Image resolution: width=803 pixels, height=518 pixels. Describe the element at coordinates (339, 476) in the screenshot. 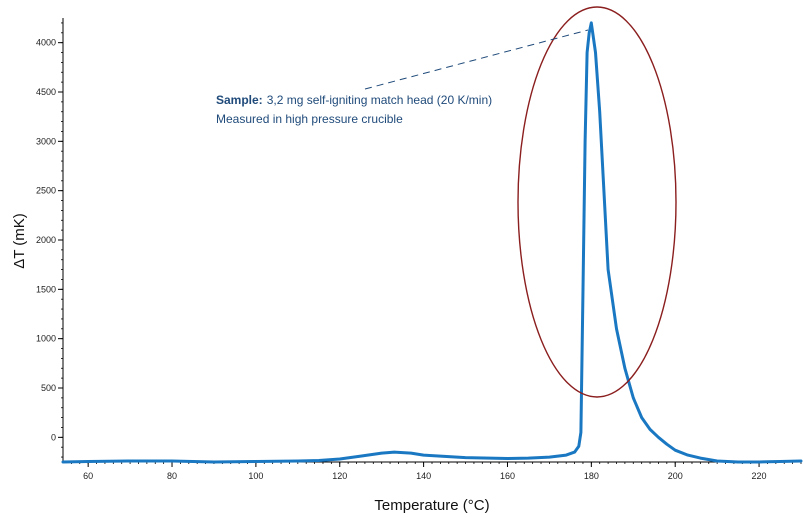

I see `x-tick-label: 120` at that location.